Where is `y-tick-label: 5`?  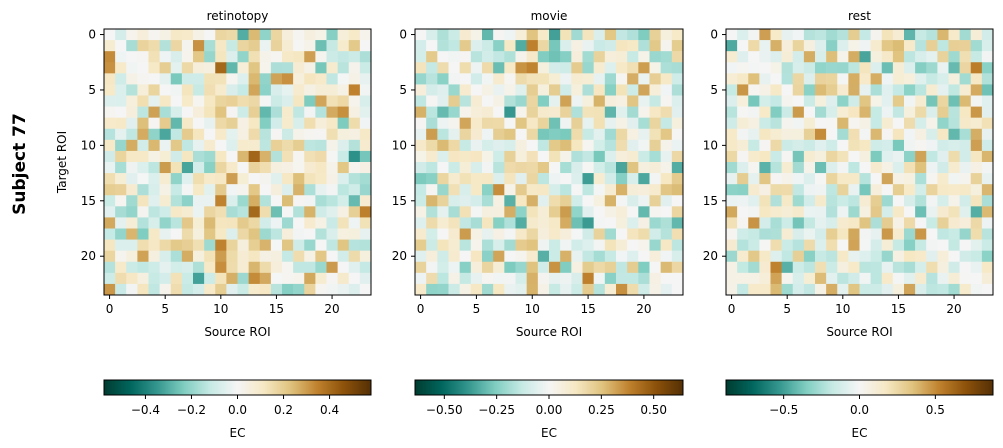
y-tick-label: 5 is located at coordinates (92, 90).